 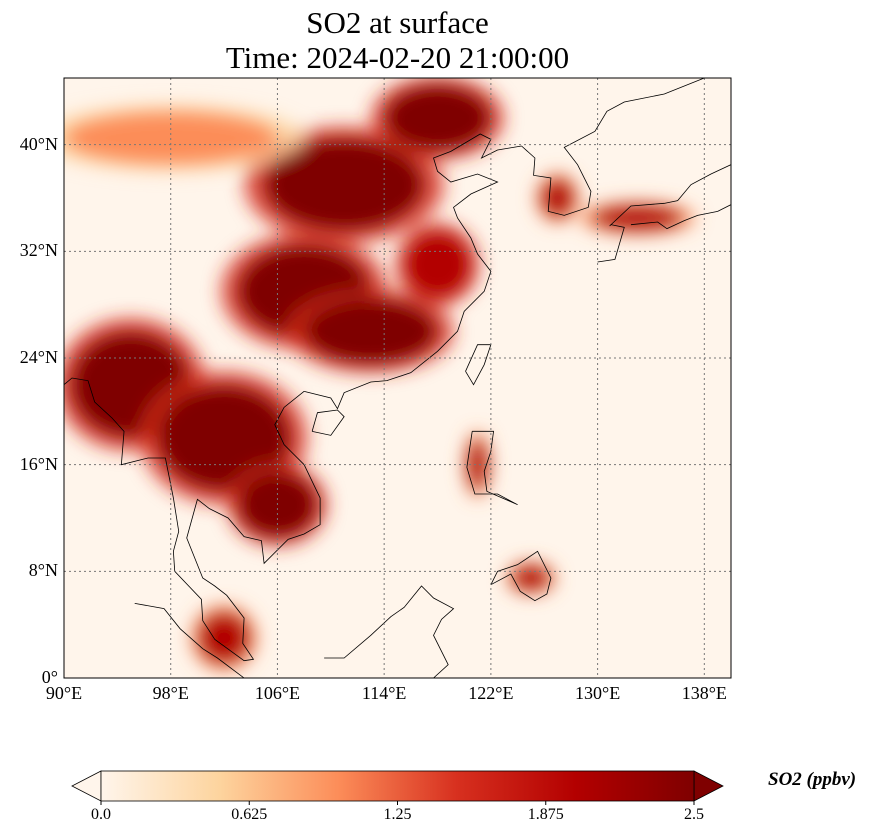 What do you see at coordinates (86, 786) in the screenshot?
I see `colorbar-extend-min` at bounding box center [86, 786].